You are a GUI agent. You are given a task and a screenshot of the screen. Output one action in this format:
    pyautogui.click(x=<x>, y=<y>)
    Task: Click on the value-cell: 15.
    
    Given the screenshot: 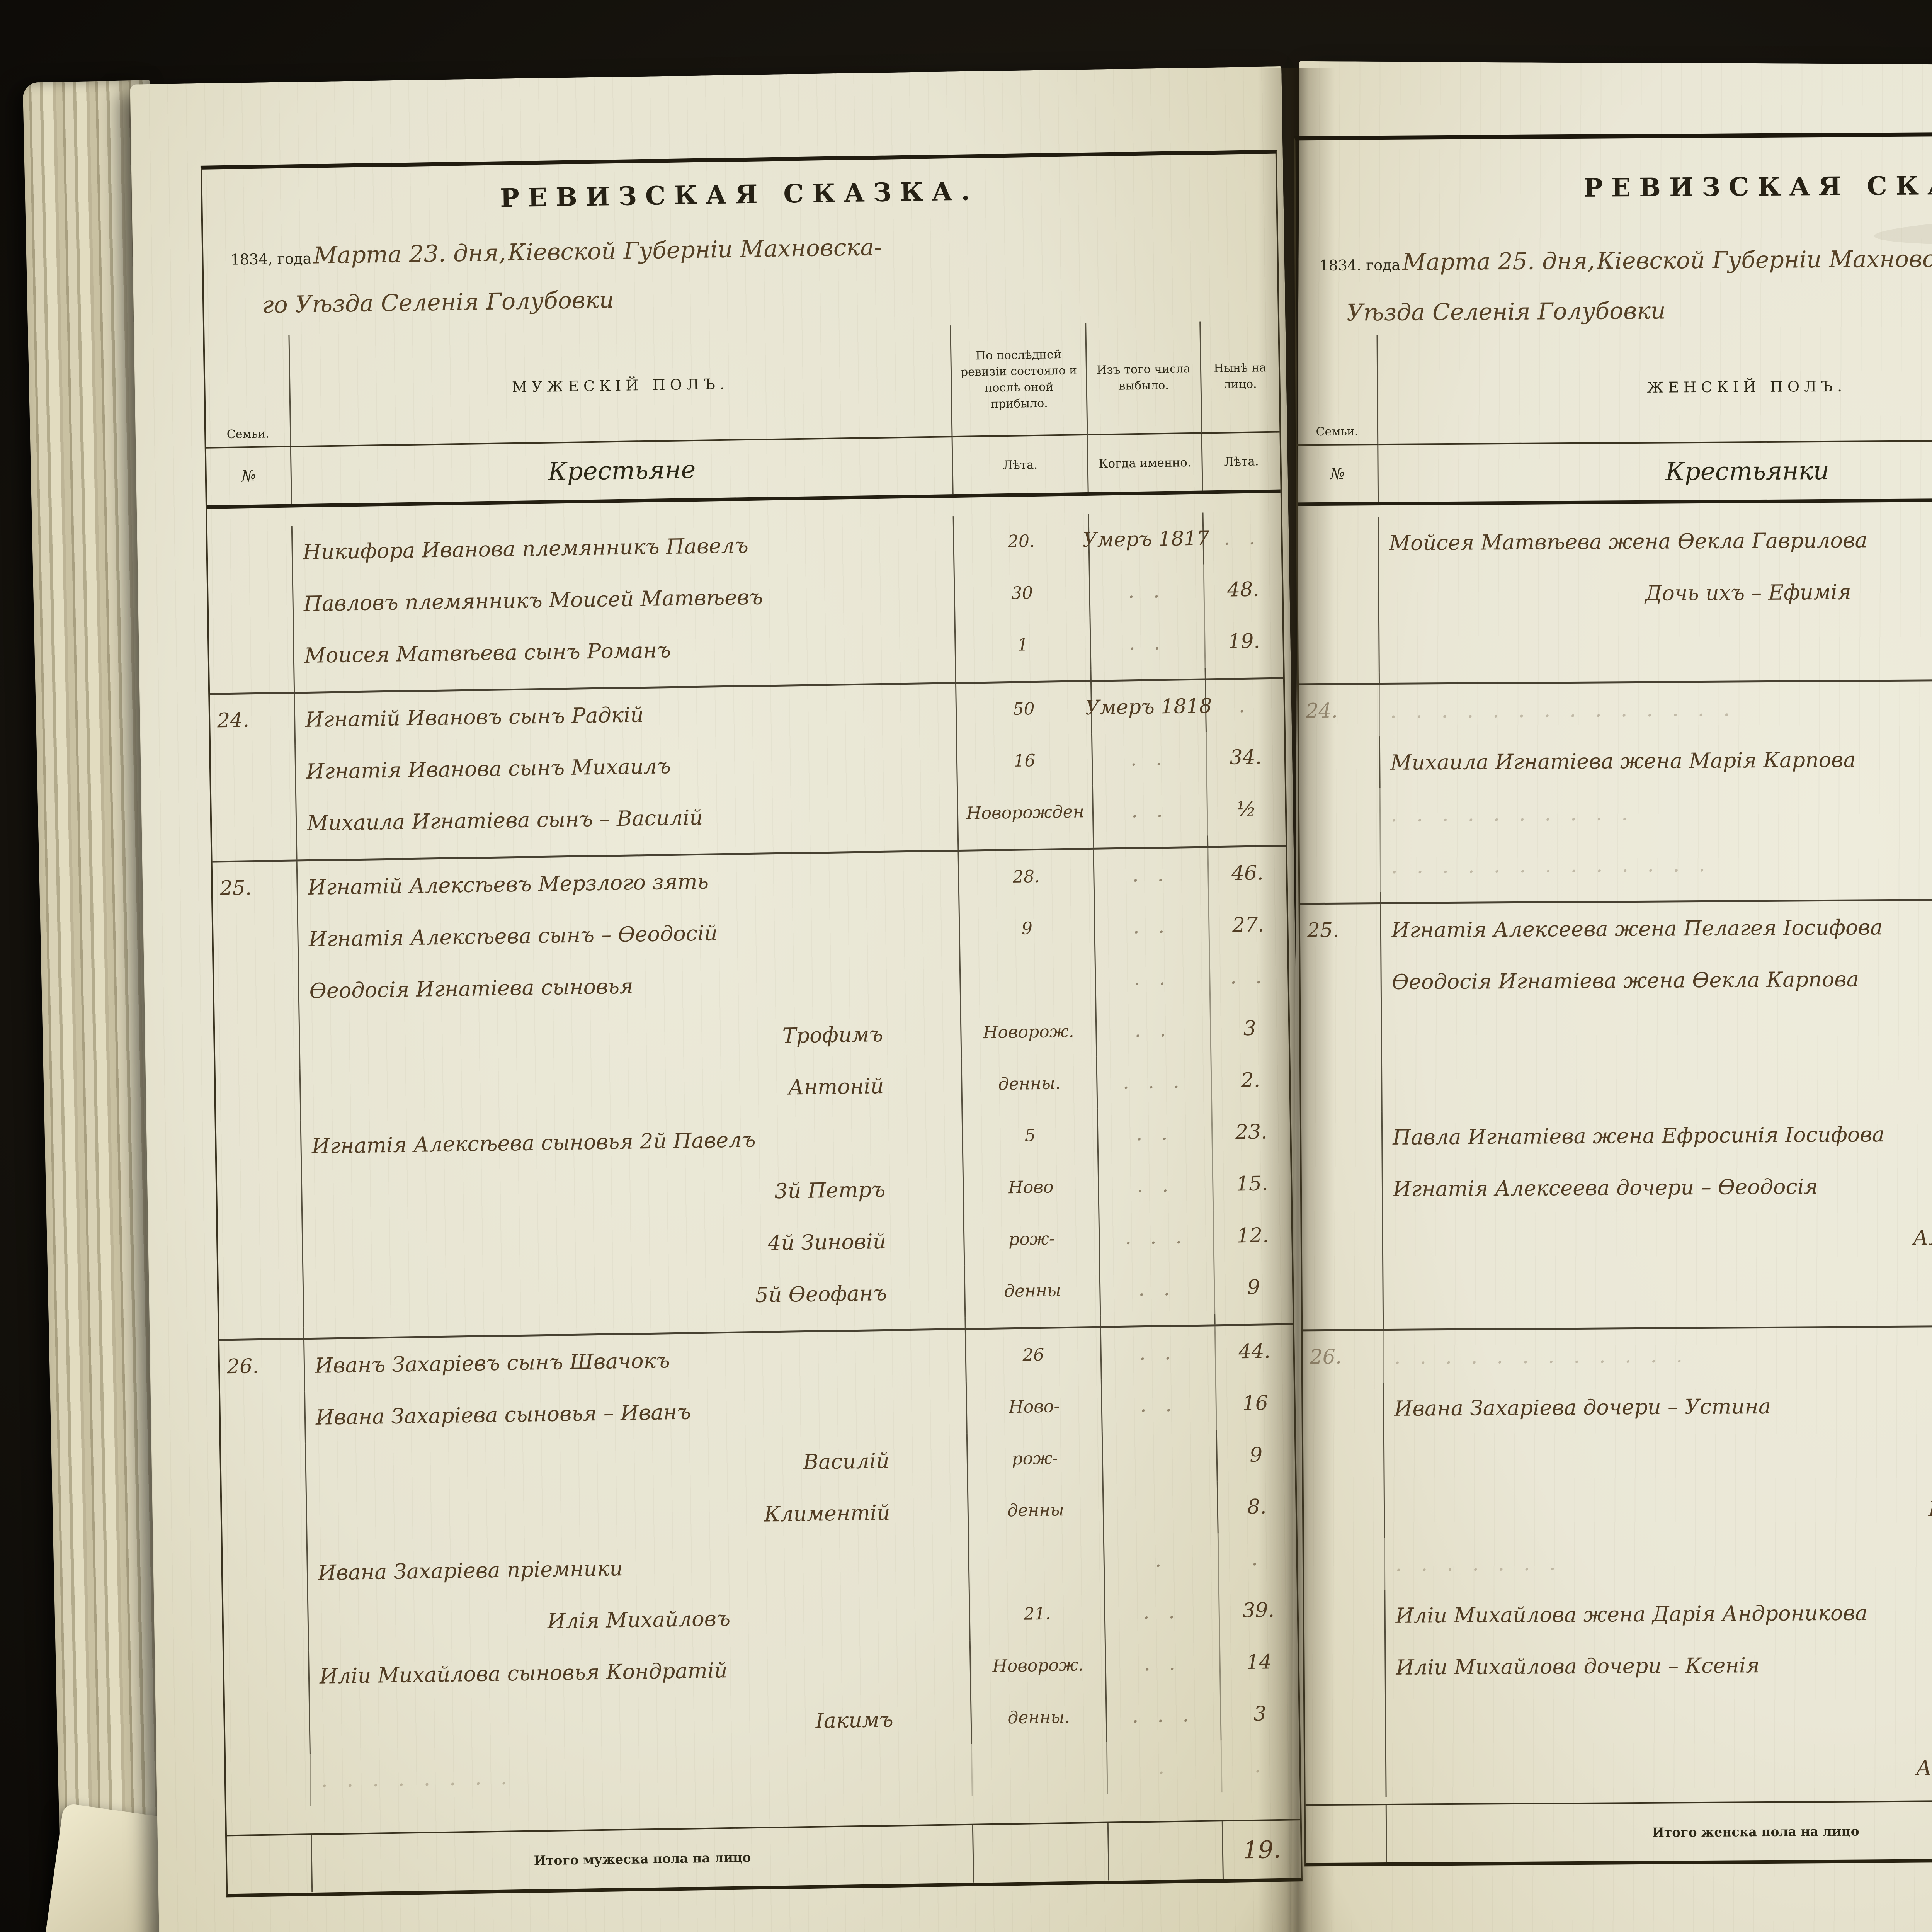 What is the action you would take?
    pyautogui.click(x=1253, y=1184)
    